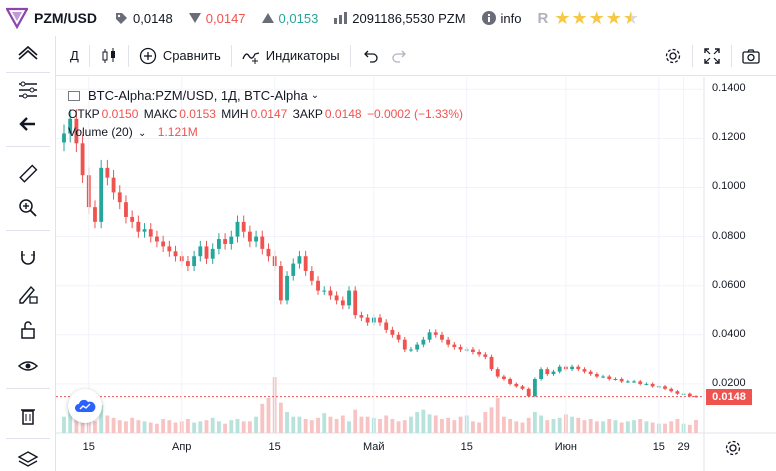 This screenshot has height=471, width=776. What do you see at coordinates (291, 56) in the screenshot?
I see `indicators-button: Индикаторы` at bounding box center [291, 56].